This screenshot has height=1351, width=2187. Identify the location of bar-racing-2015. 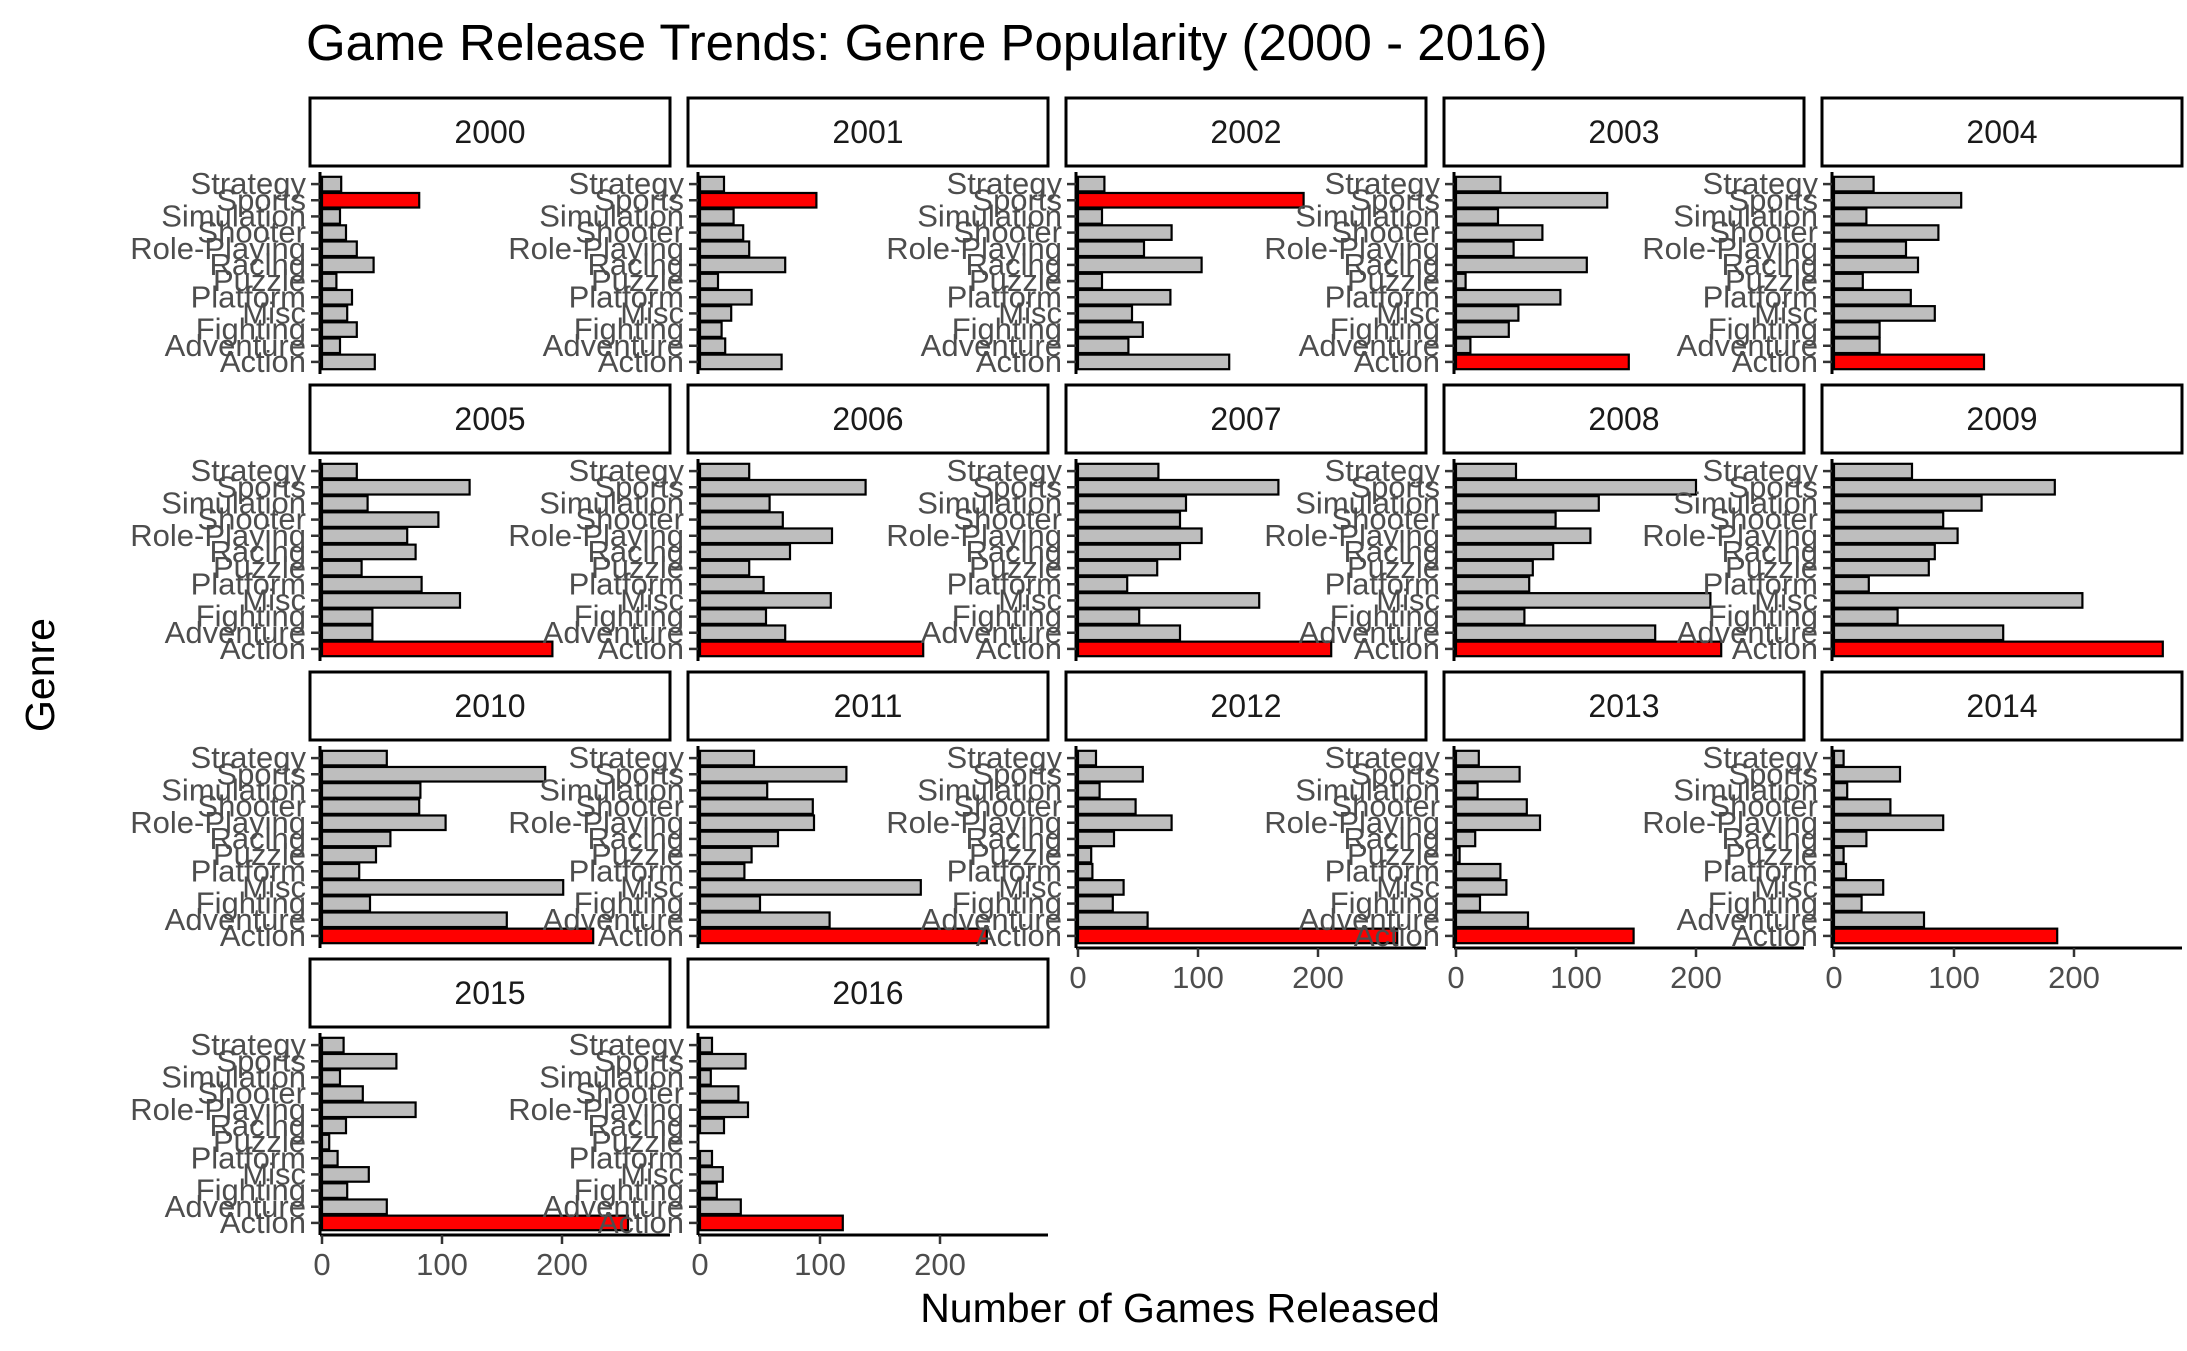
(334, 1126).